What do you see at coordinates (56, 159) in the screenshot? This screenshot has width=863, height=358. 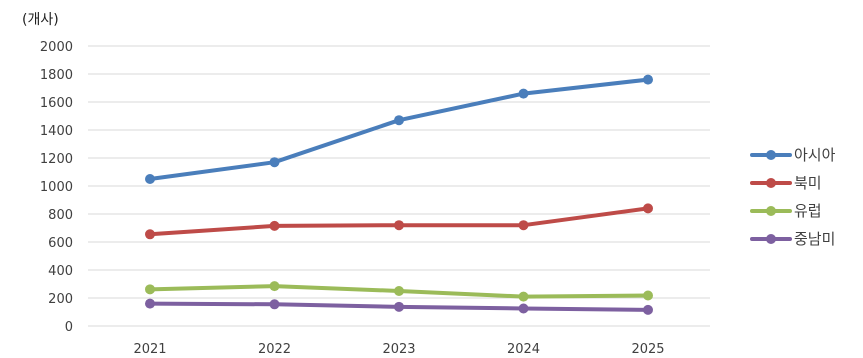 I see `y-tick-label: 1200` at bounding box center [56, 159].